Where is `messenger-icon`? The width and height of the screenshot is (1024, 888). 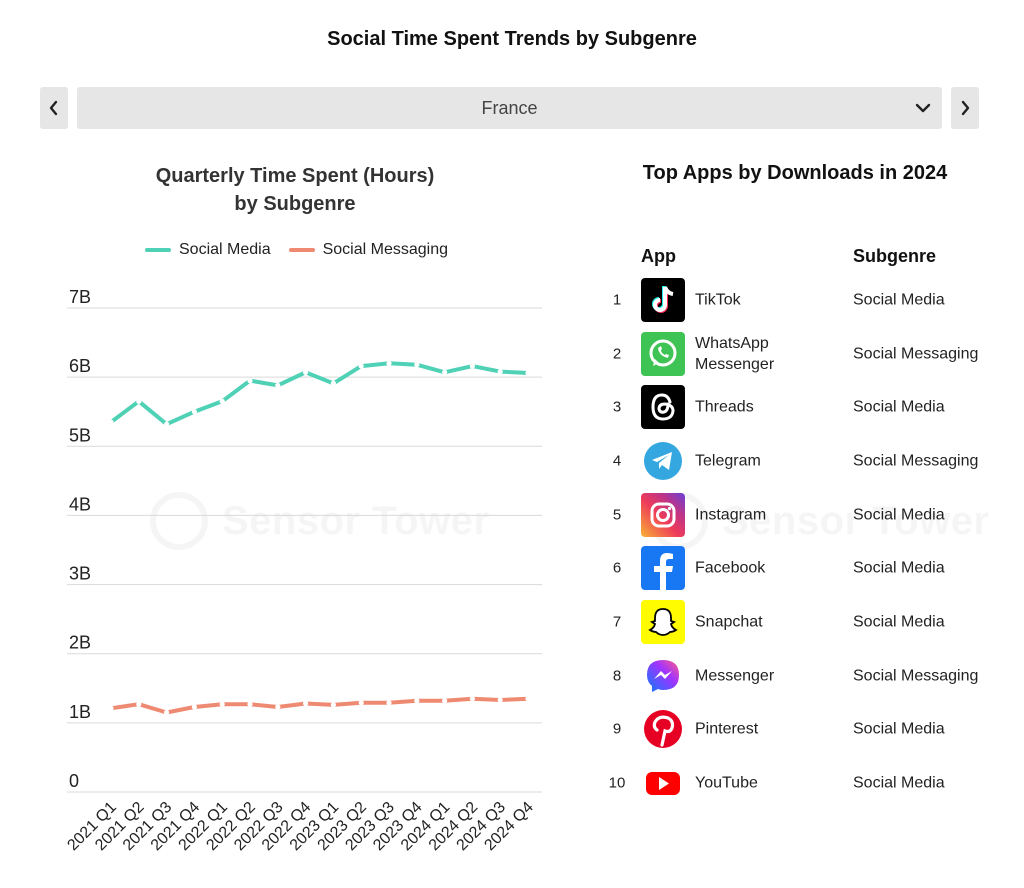
messenger-icon is located at coordinates (663, 676).